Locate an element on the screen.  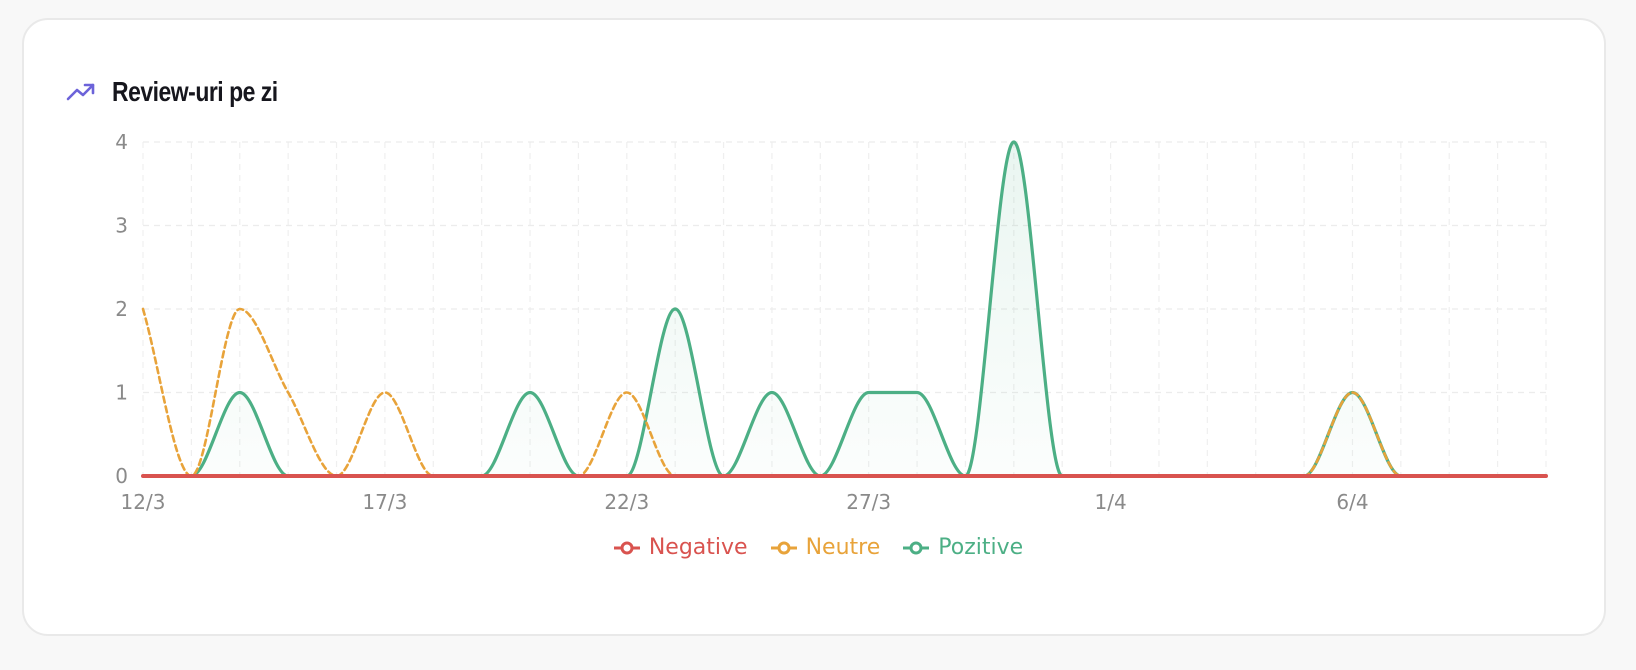
x-tick-label: 17/3 is located at coordinates (384, 502).